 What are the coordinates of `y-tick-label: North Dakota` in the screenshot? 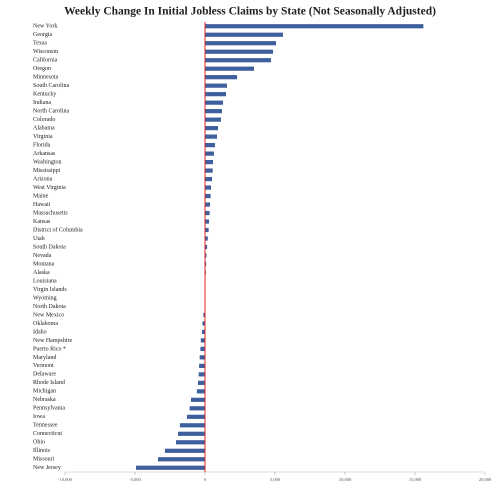 It's located at (49, 307).